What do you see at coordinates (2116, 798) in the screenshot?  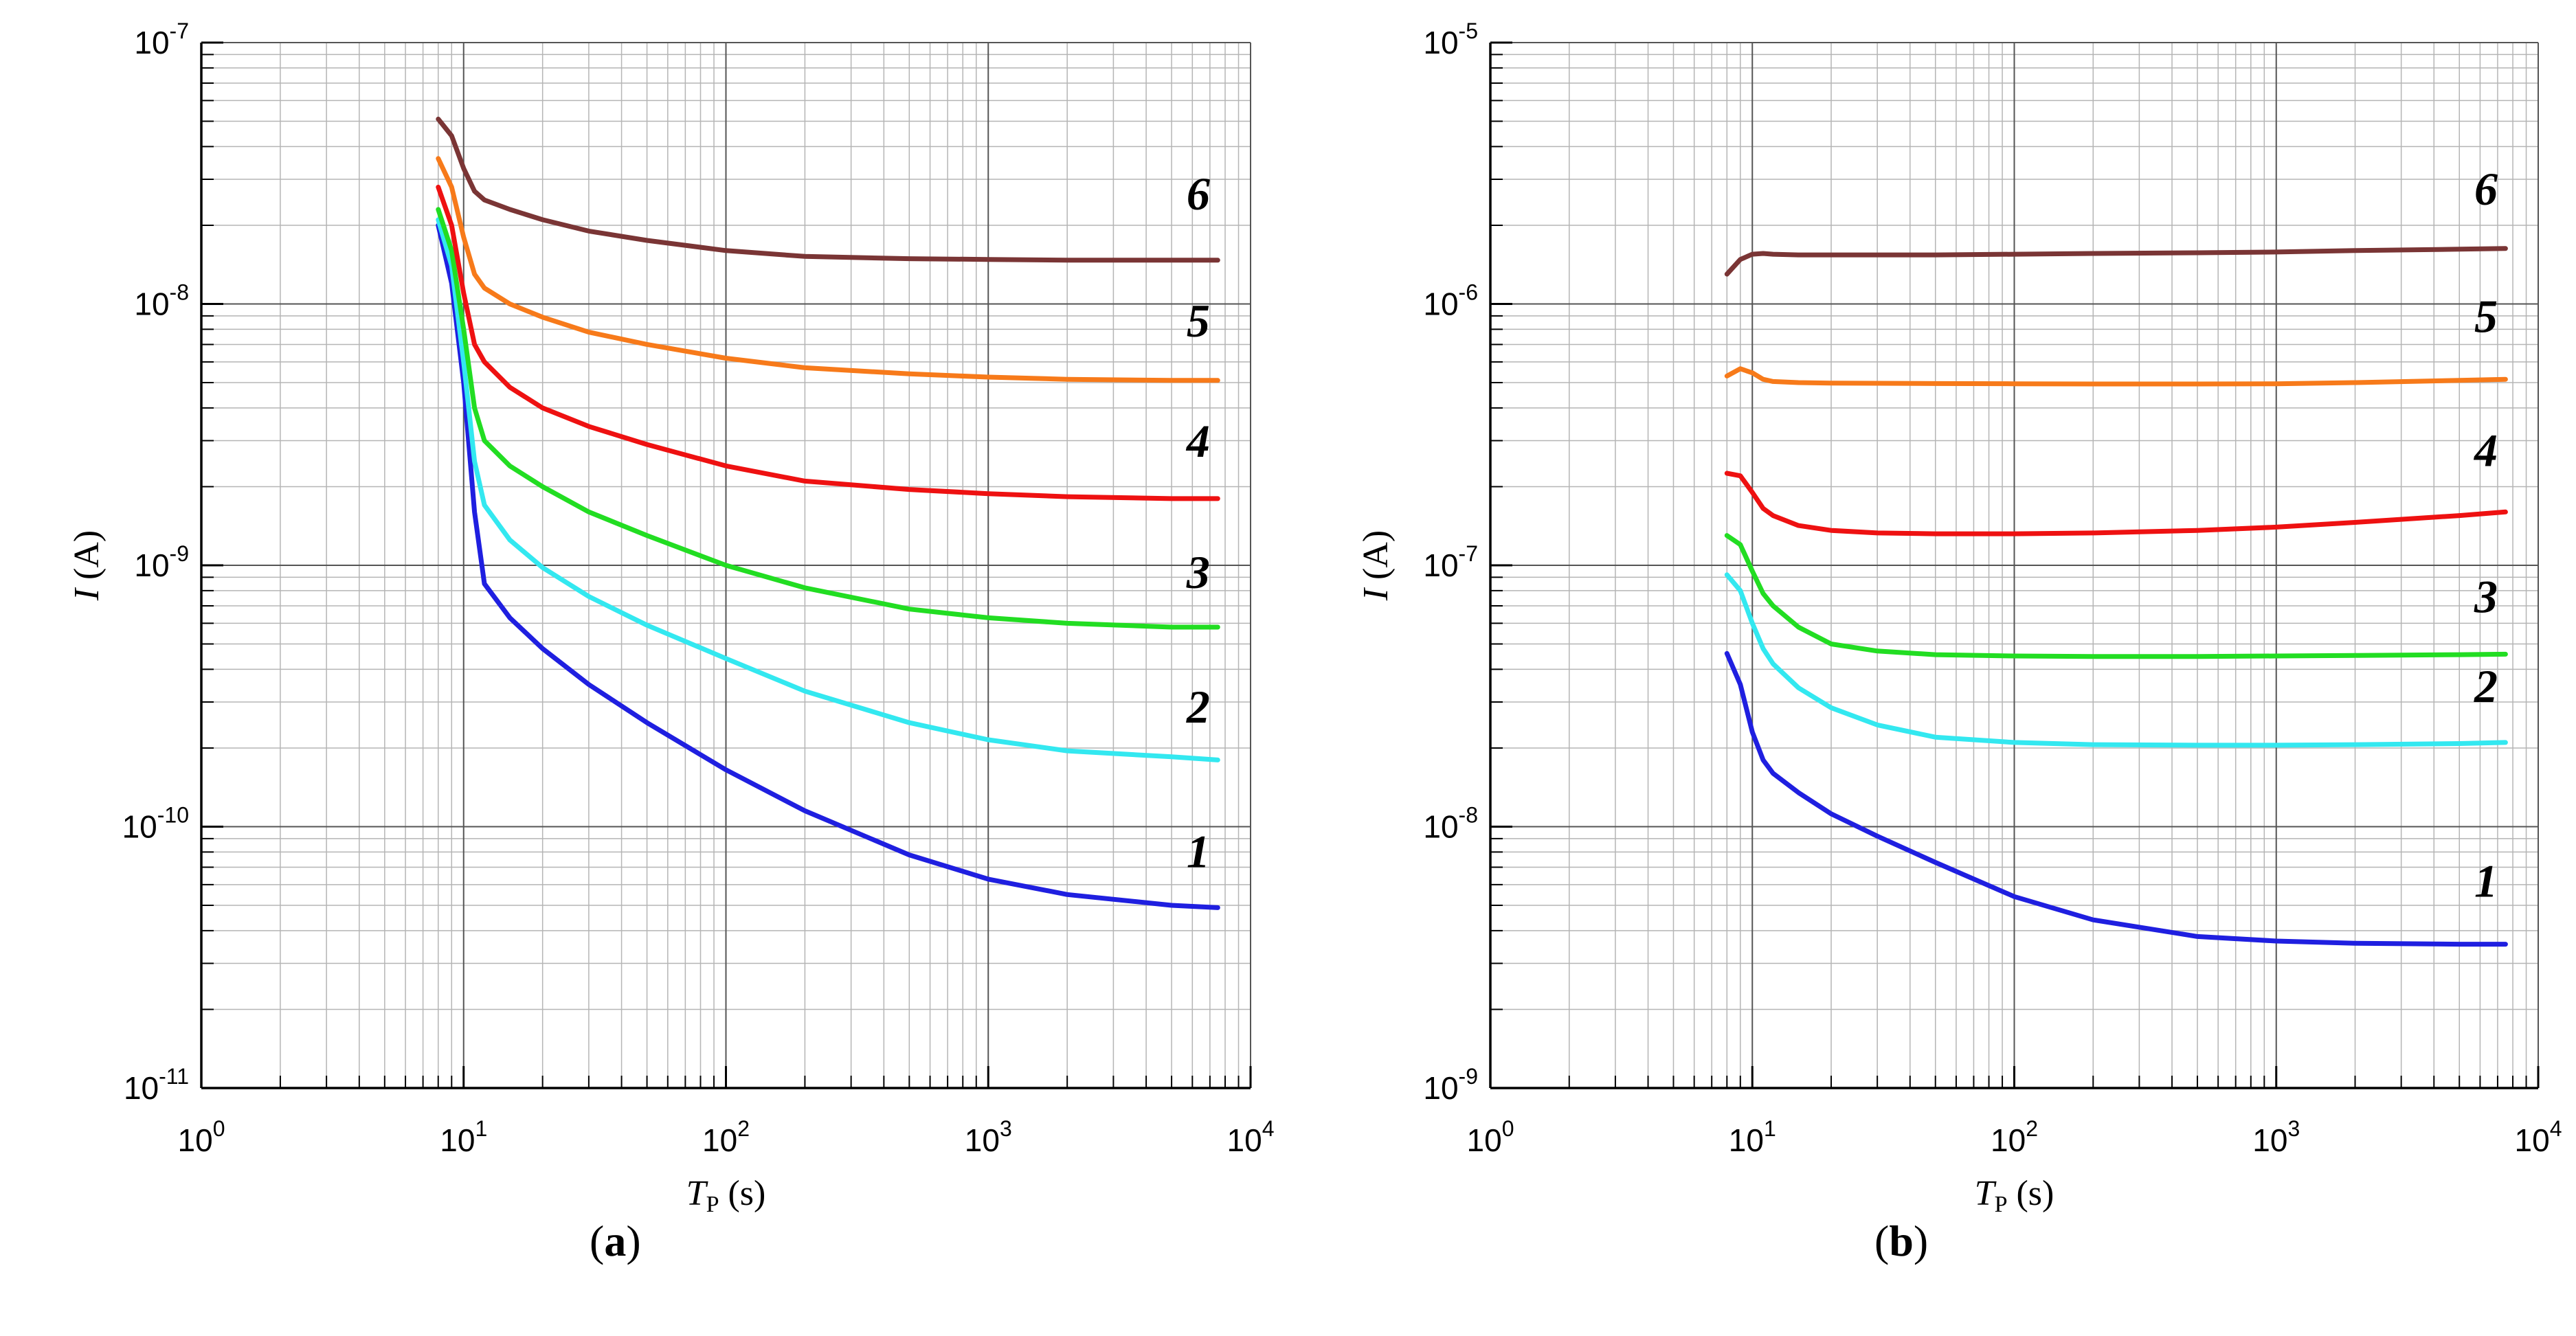 I see `series-1-line` at bounding box center [2116, 798].